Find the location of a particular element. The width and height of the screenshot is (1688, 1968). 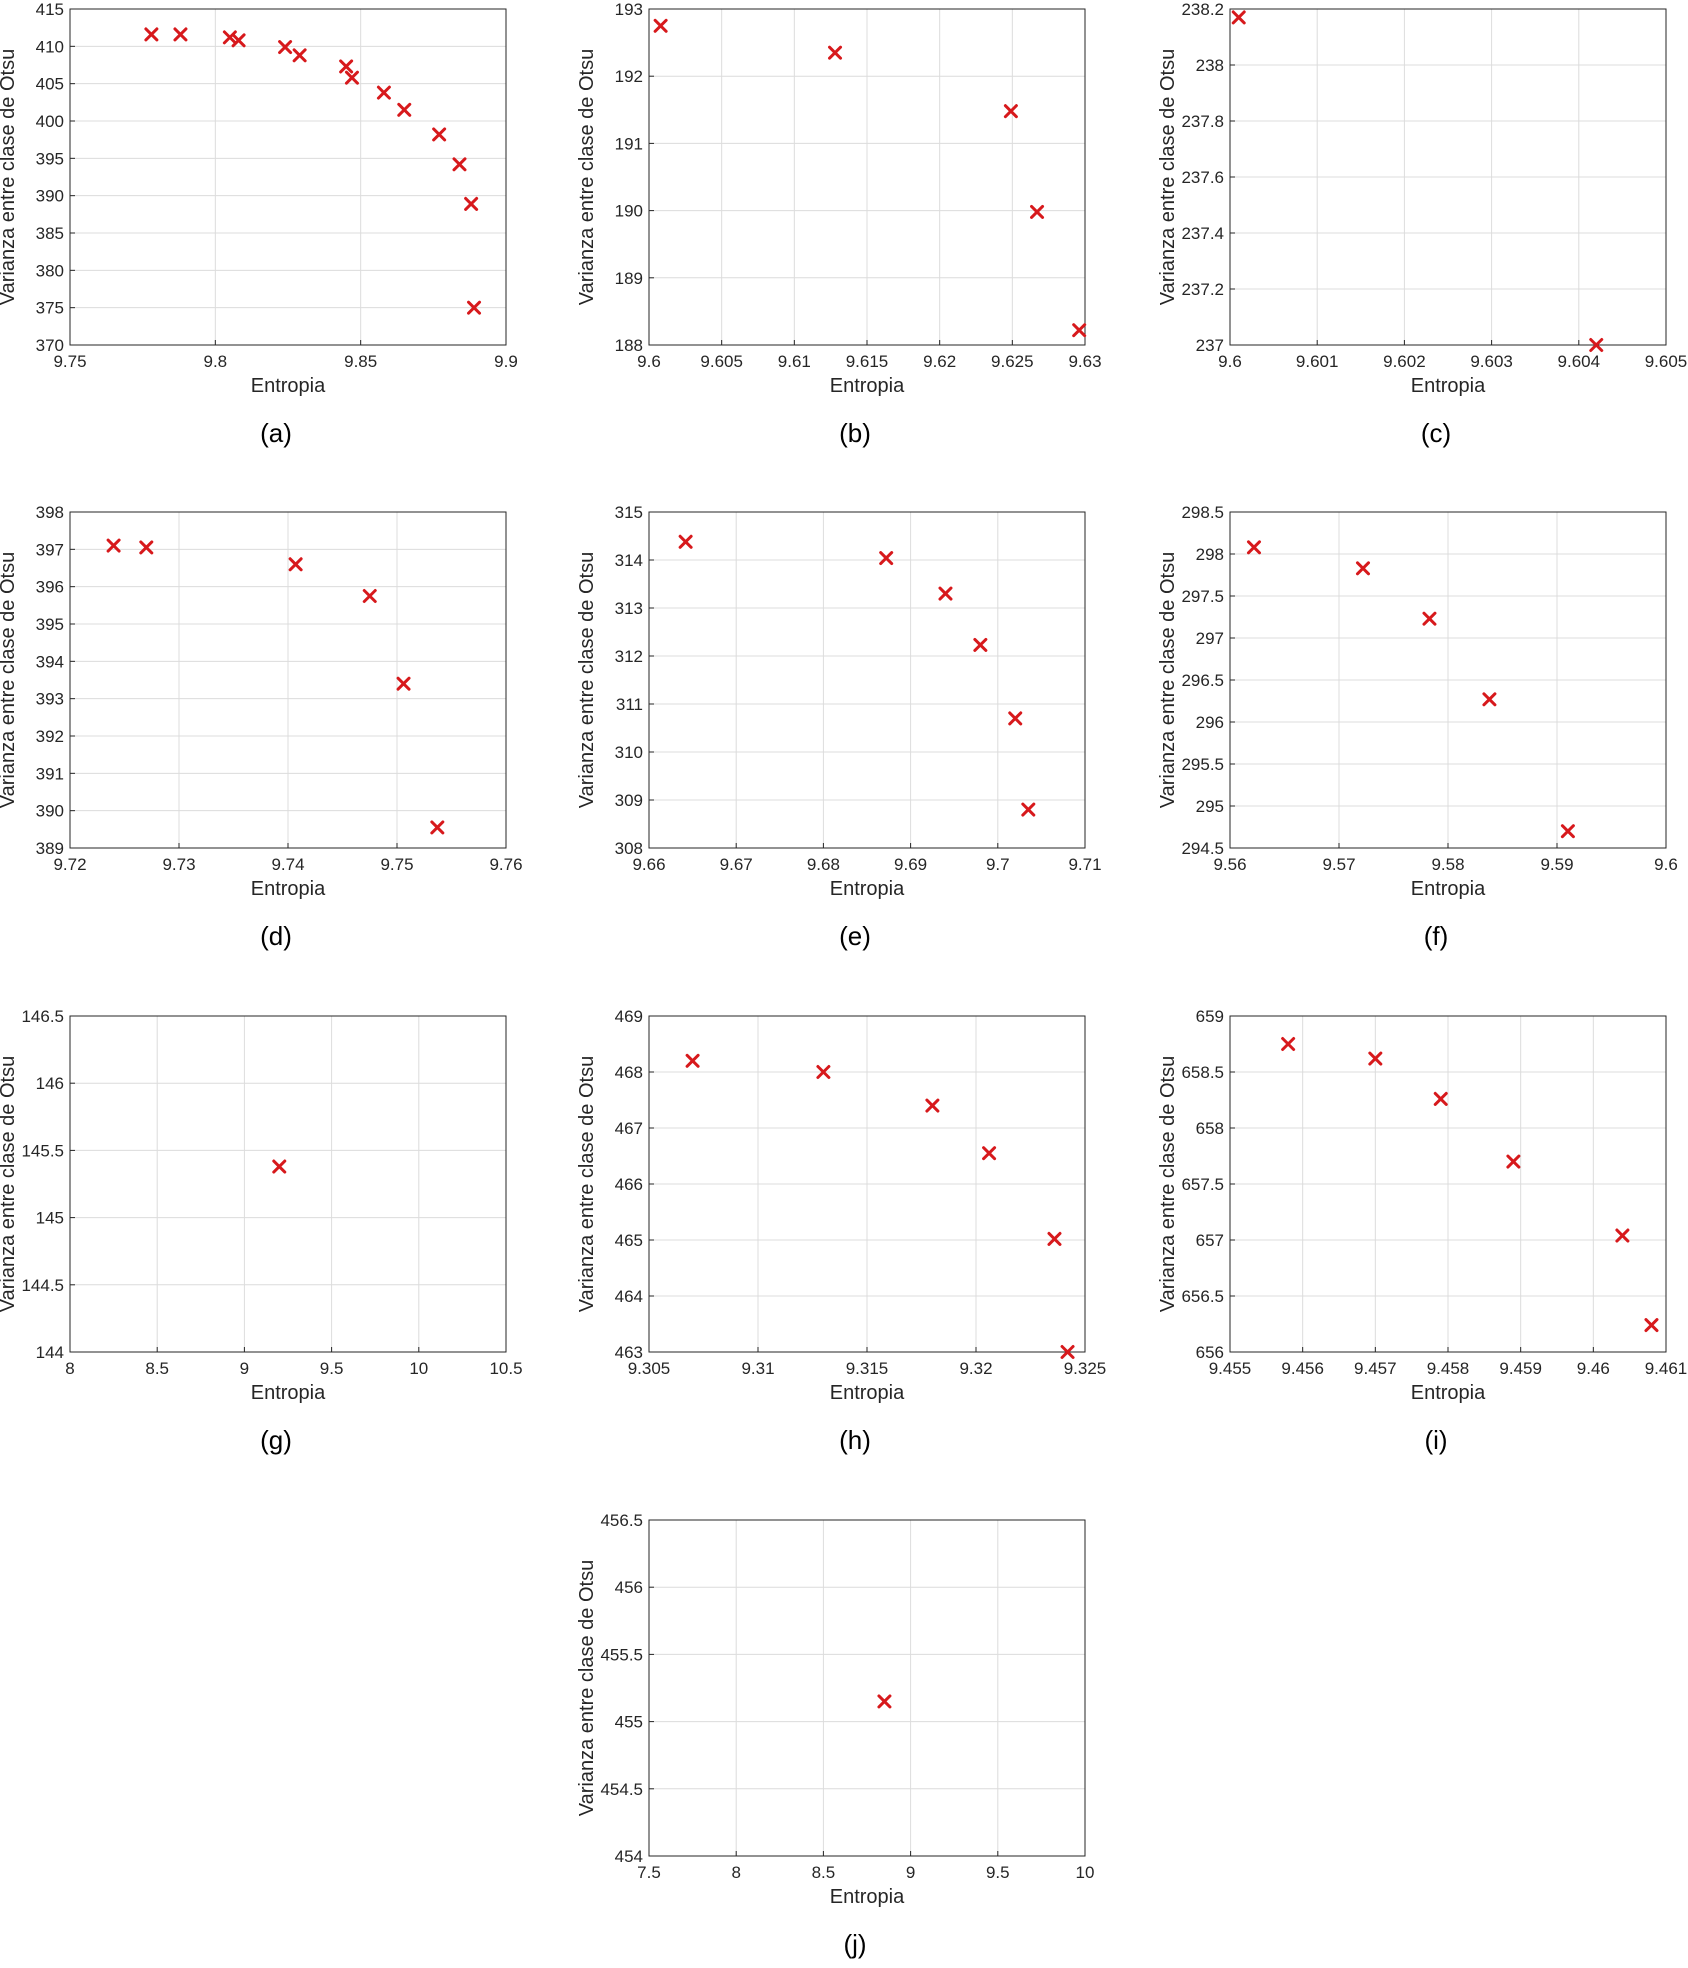

panel-caption: (f) is located at coordinates (1436, 936).